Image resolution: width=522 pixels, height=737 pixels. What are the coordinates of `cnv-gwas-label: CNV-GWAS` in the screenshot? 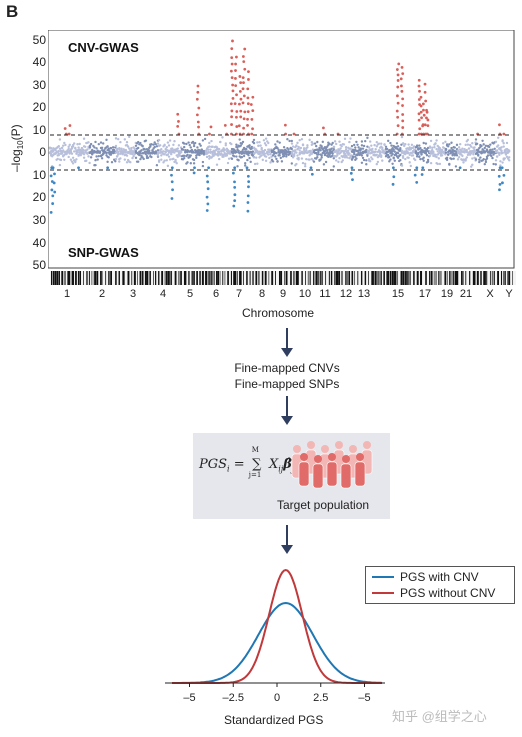 It's located at (103, 47).